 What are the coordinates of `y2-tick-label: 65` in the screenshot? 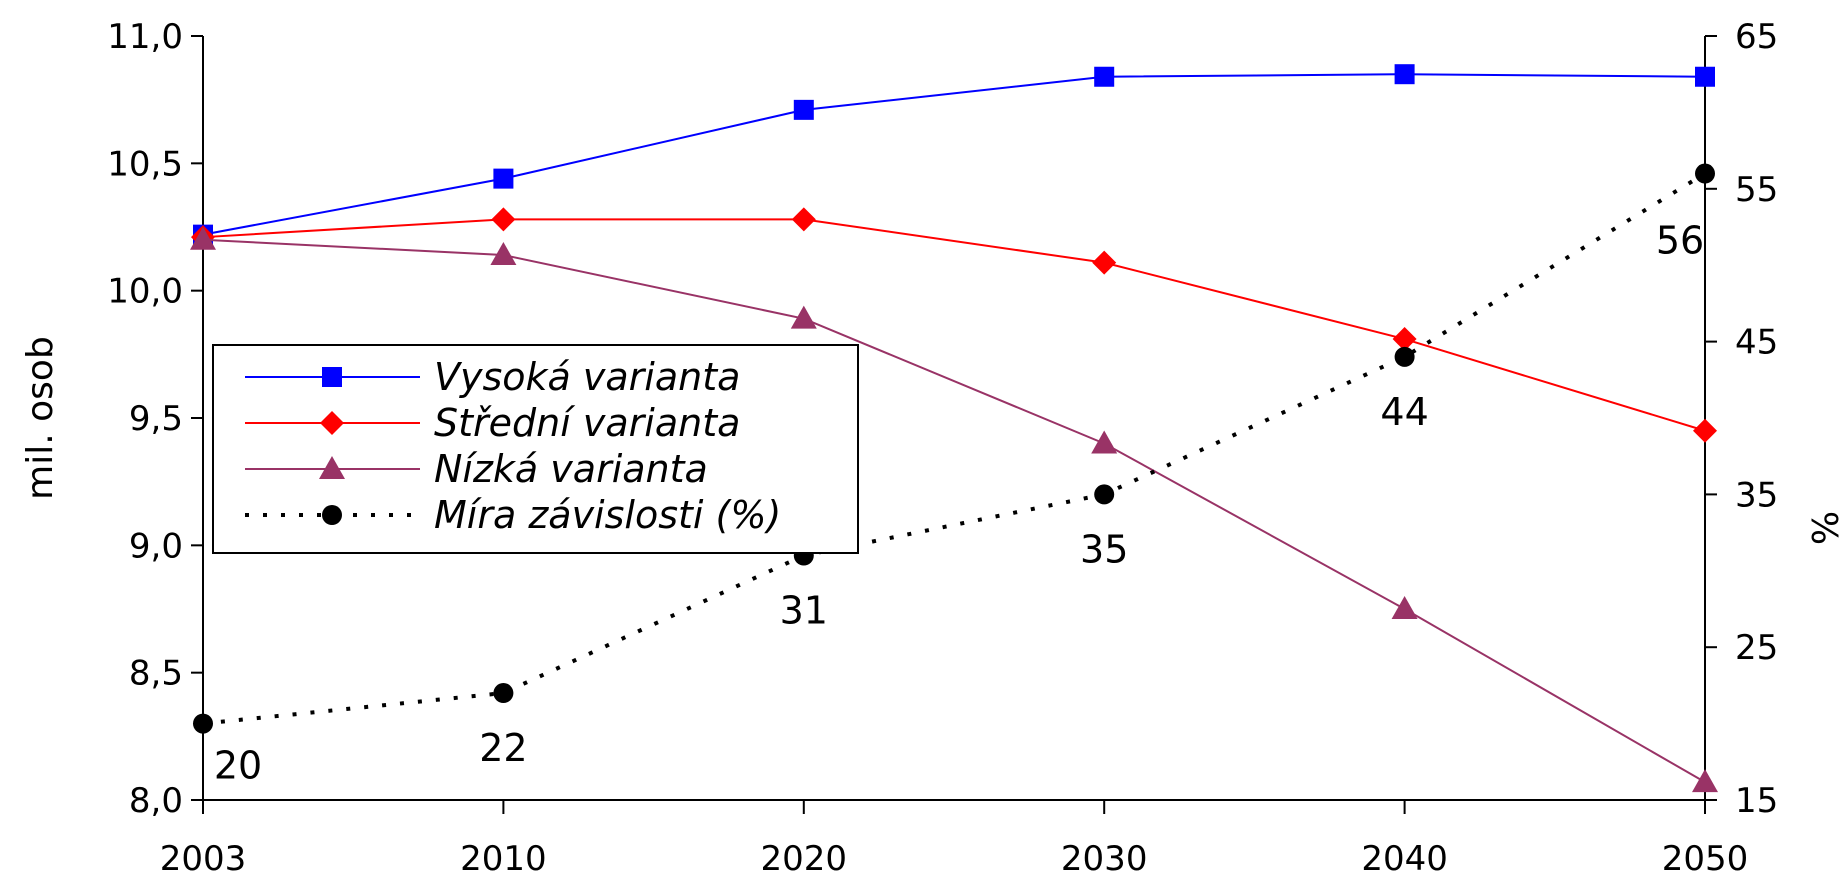 It's located at (1756, 37).